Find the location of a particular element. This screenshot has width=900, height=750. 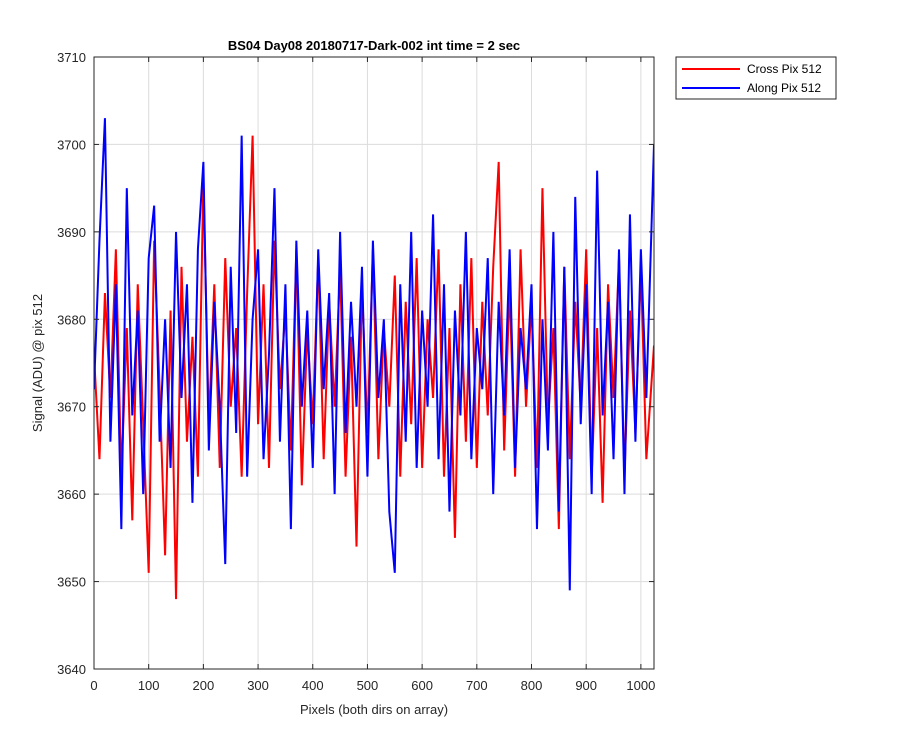

y-axis-label: Signal (ADU) @ pix 512 is located at coordinates (37, 363).